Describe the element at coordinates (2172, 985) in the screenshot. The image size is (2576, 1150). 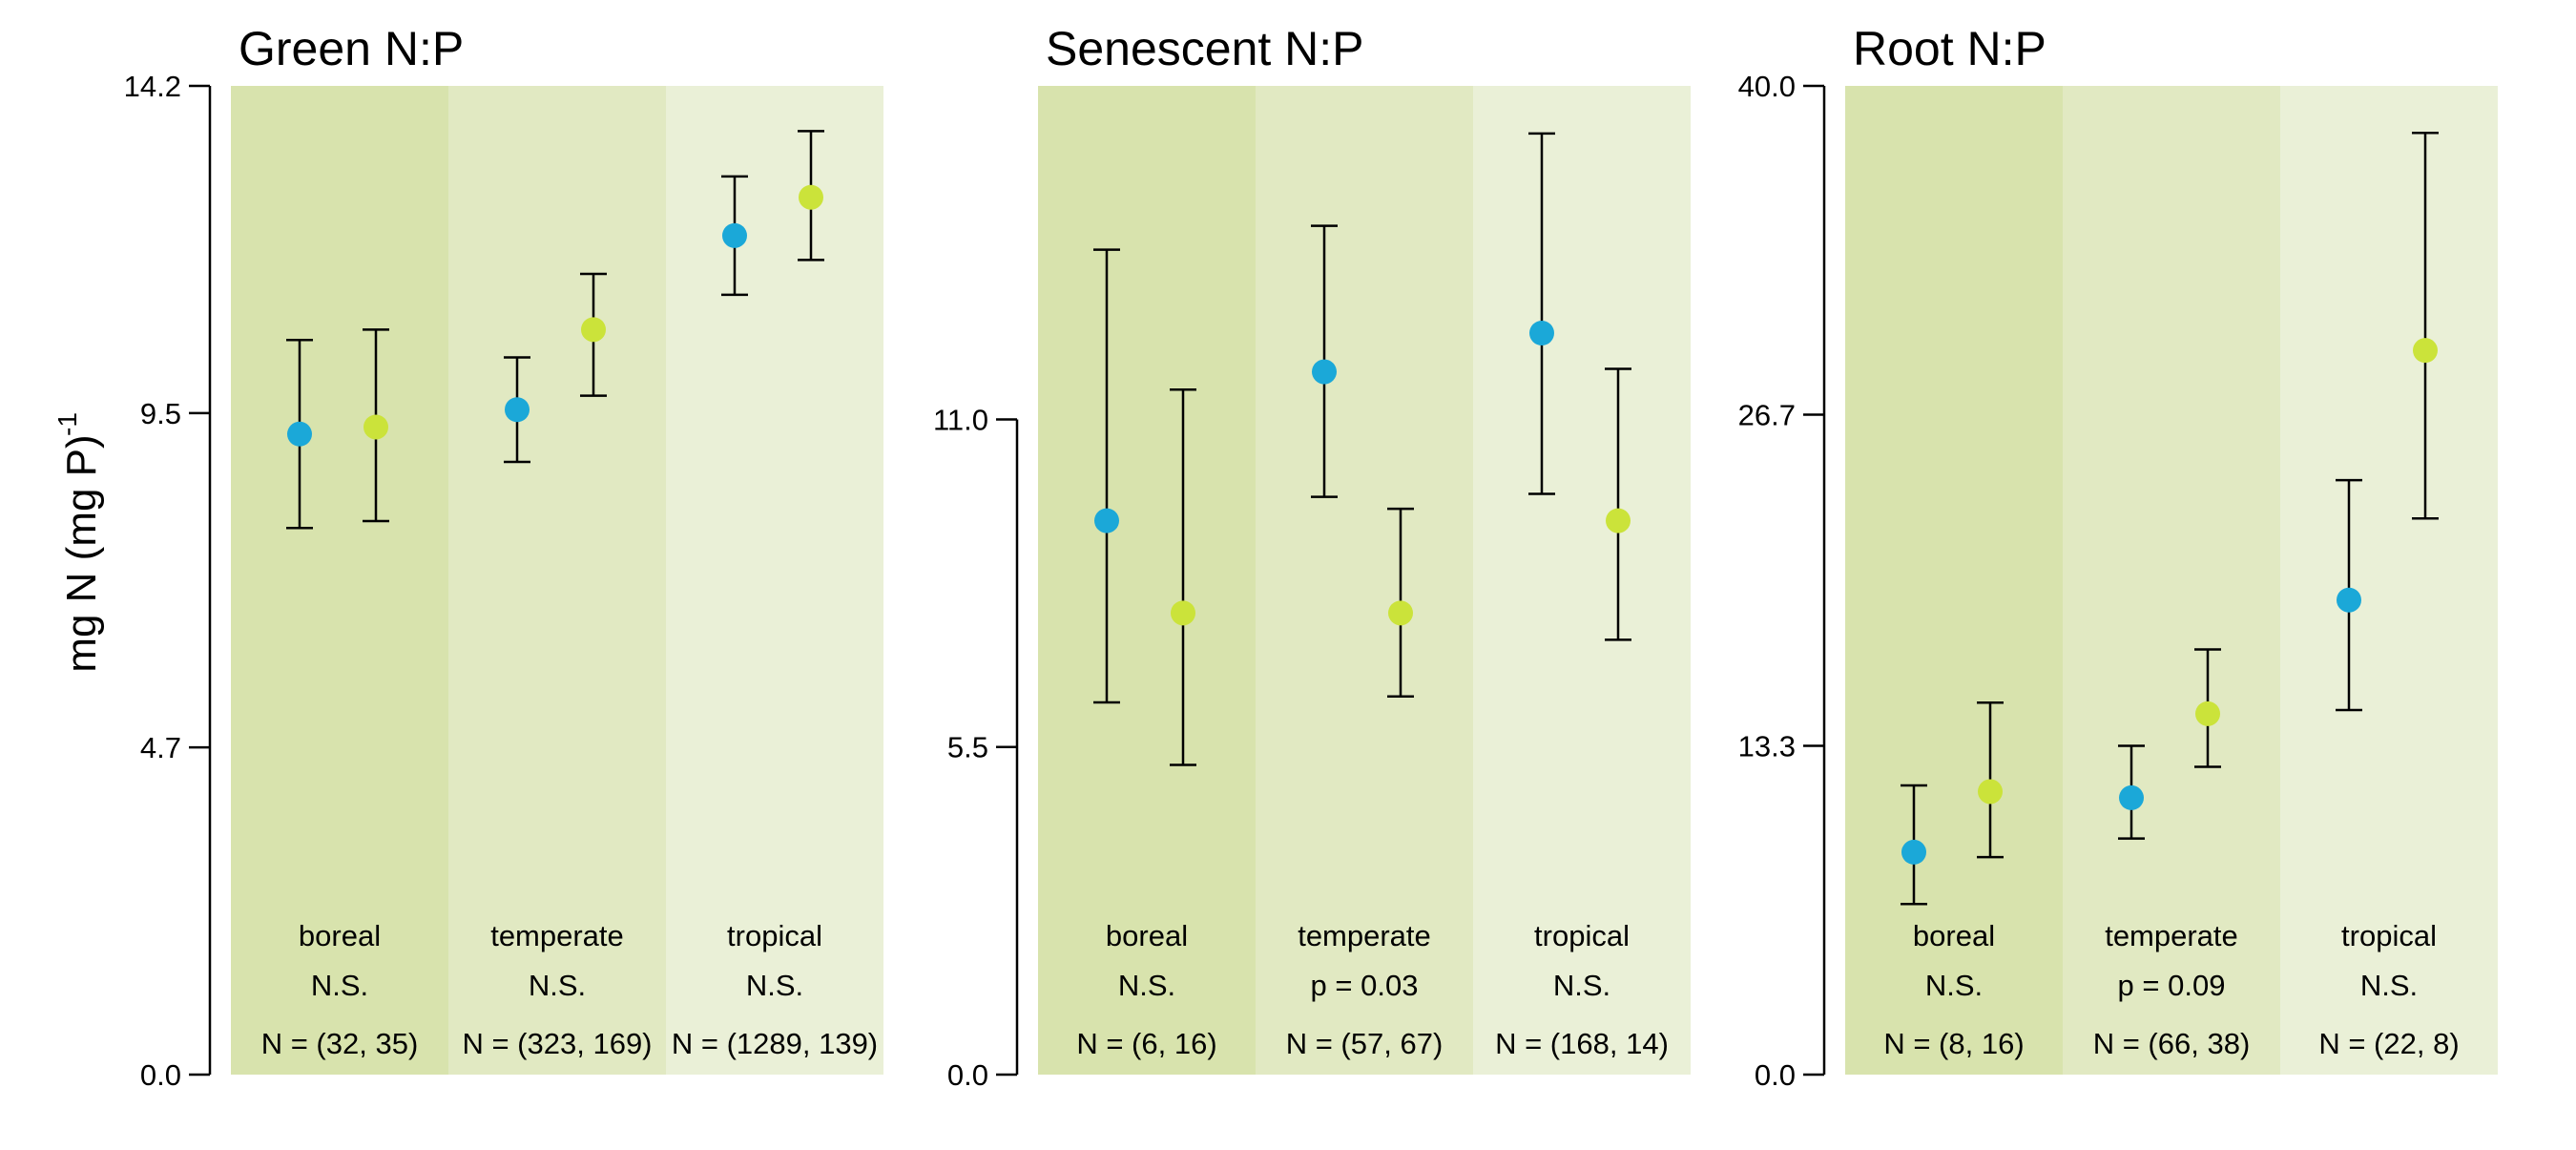
I see `significance-label: p = 0.09` at that location.